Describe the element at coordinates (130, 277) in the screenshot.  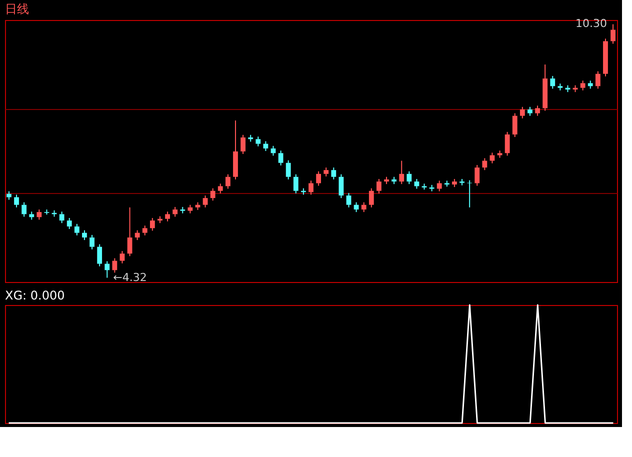
I see `annotation: ←4.32` at that location.